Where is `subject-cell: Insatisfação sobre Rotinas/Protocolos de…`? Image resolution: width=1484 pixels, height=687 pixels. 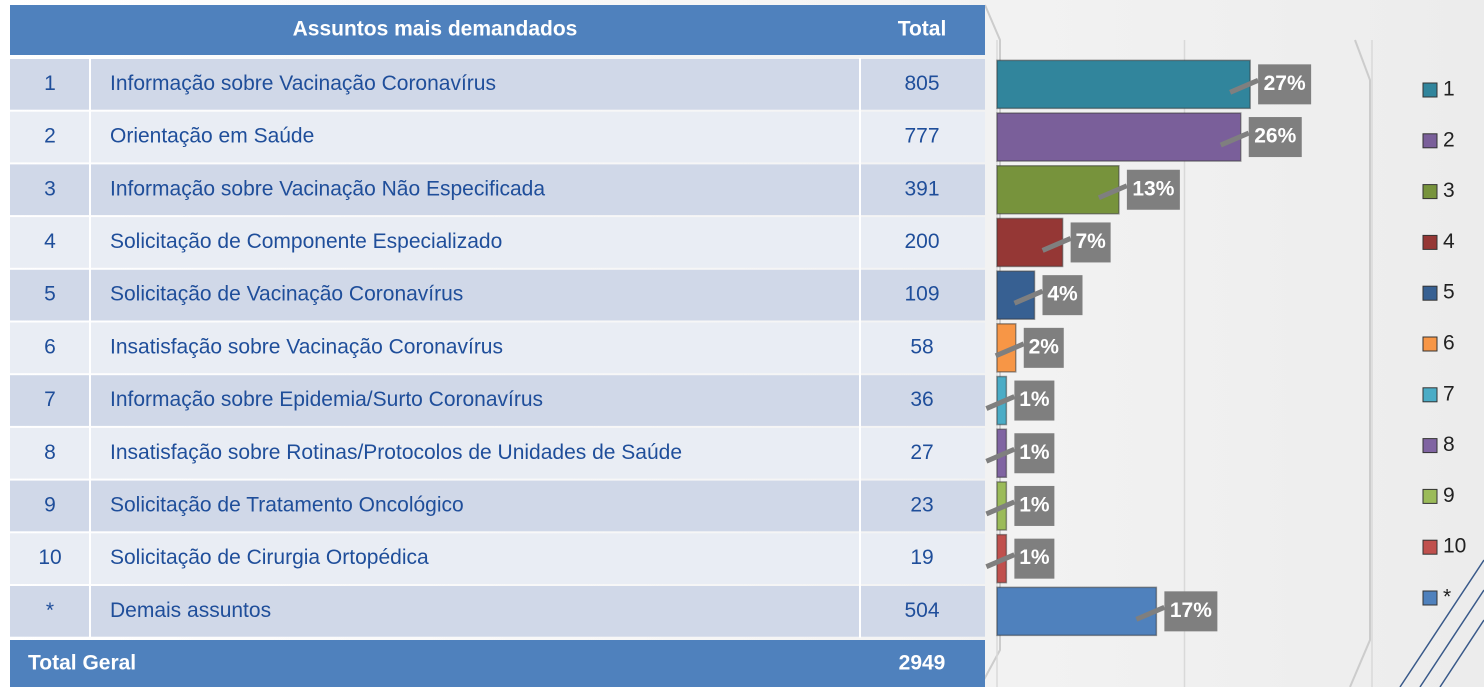 subject-cell: Insatisfação sobre Rotinas/Protocolos de… is located at coordinates (396, 452).